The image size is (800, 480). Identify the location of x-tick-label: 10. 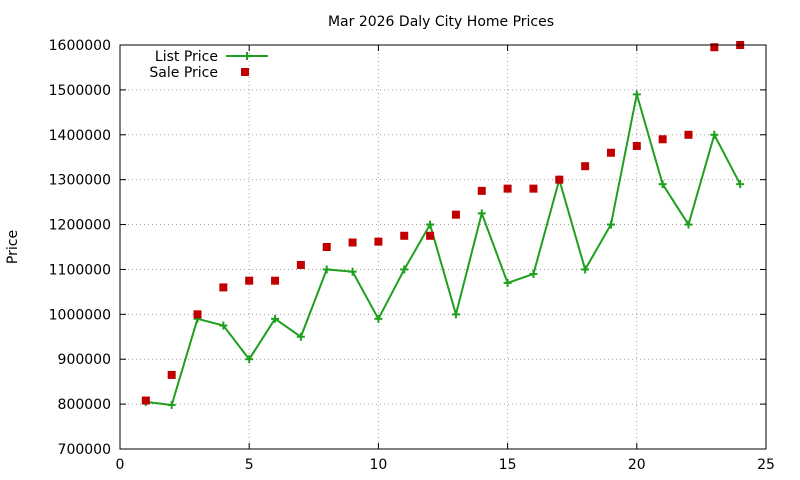
(378, 465).